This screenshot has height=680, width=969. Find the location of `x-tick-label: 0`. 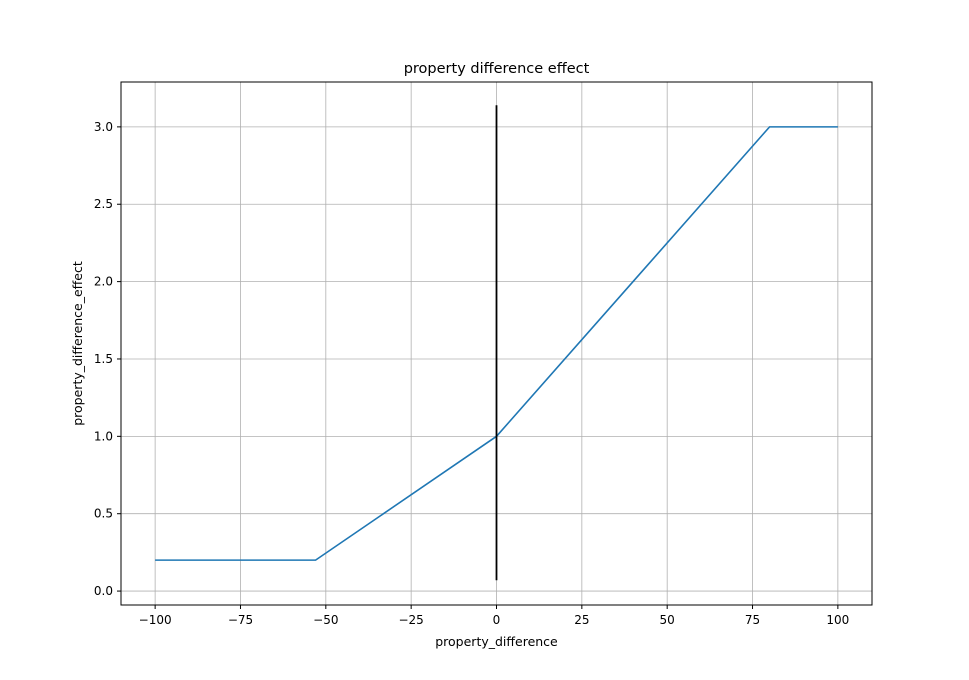

x-tick-label: 0 is located at coordinates (497, 620).